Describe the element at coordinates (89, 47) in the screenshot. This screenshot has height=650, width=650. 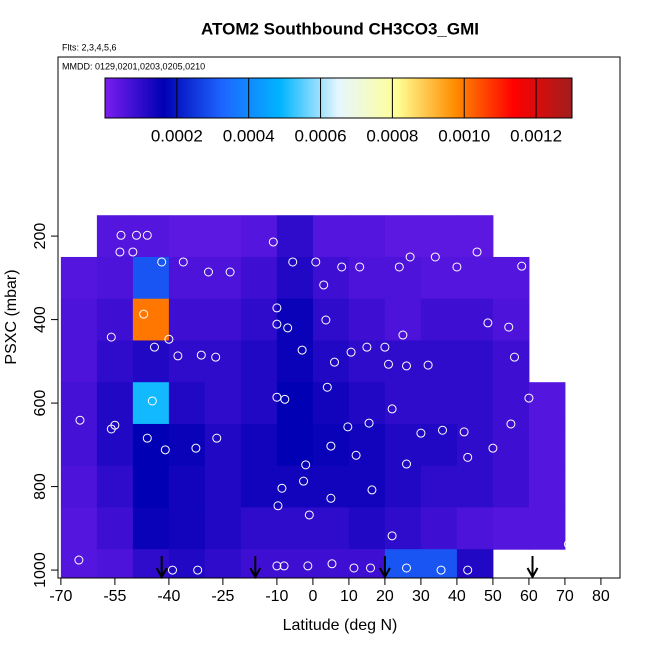
I see `subtitle: Flts: 2,3,4,5,6` at that location.